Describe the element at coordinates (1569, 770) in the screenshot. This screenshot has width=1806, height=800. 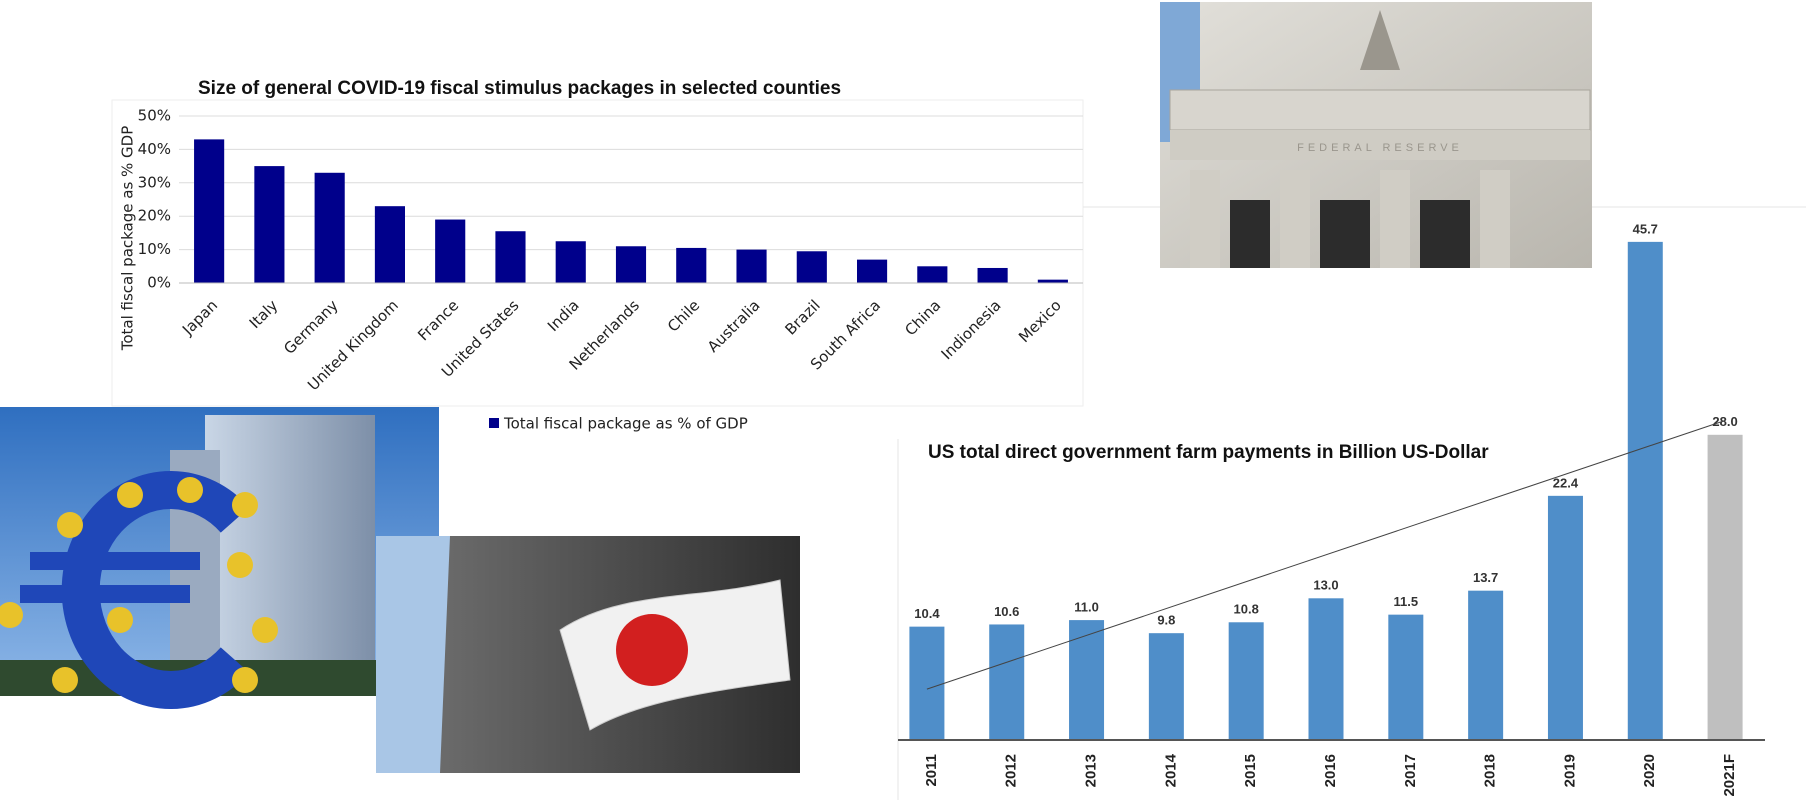
I see `x-tick-label: 2019` at that location.